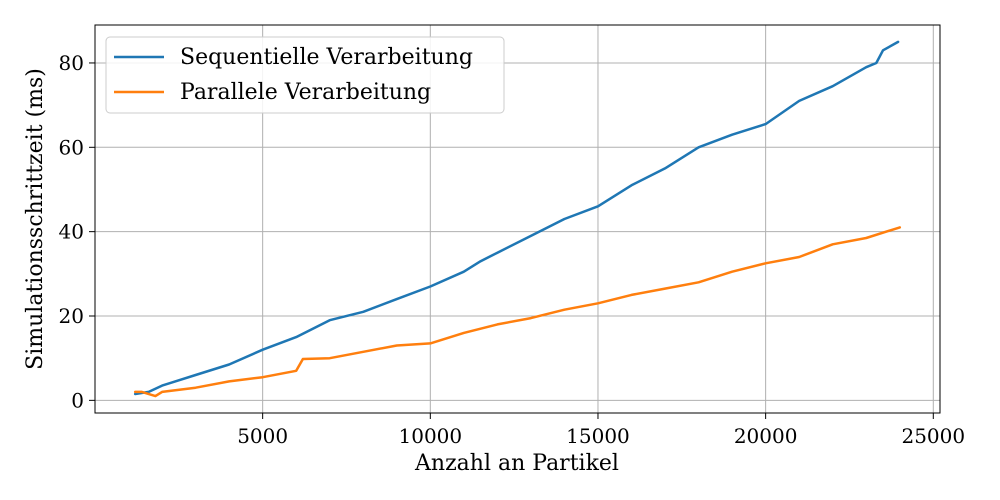  I want to click on legend-box, so click(305, 75).